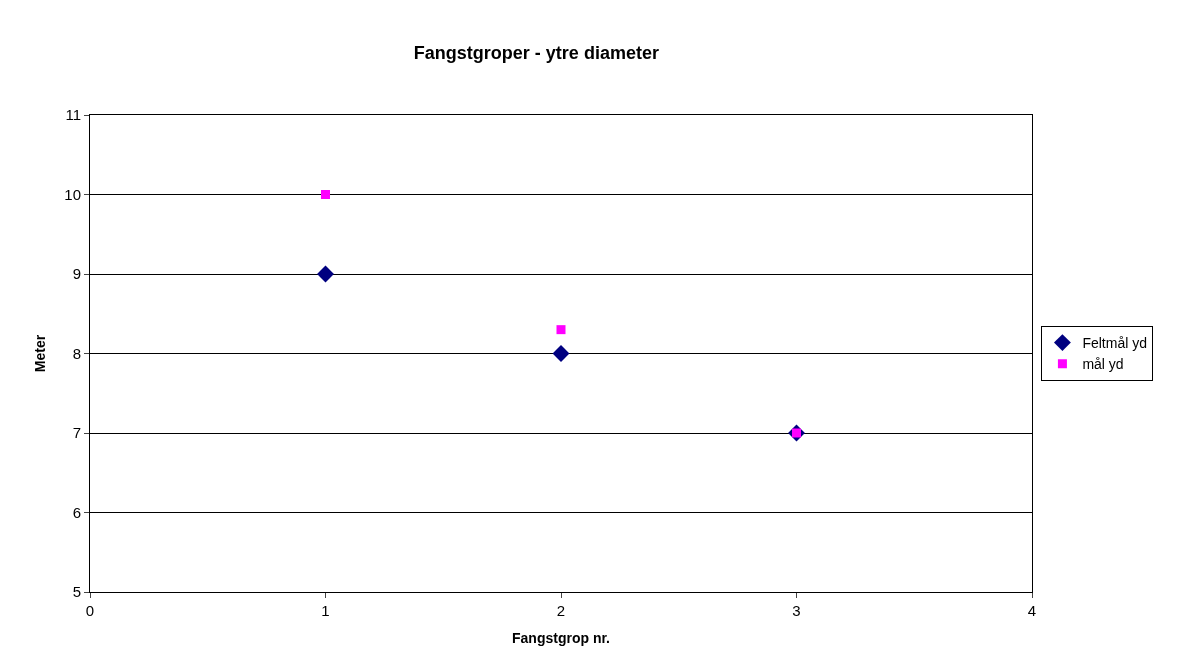 The image size is (1192, 667). What do you see at coordinates (1103, 364) in the screenshot?
I see `legend-label: mål yd` at bounding box center [1103, 364].